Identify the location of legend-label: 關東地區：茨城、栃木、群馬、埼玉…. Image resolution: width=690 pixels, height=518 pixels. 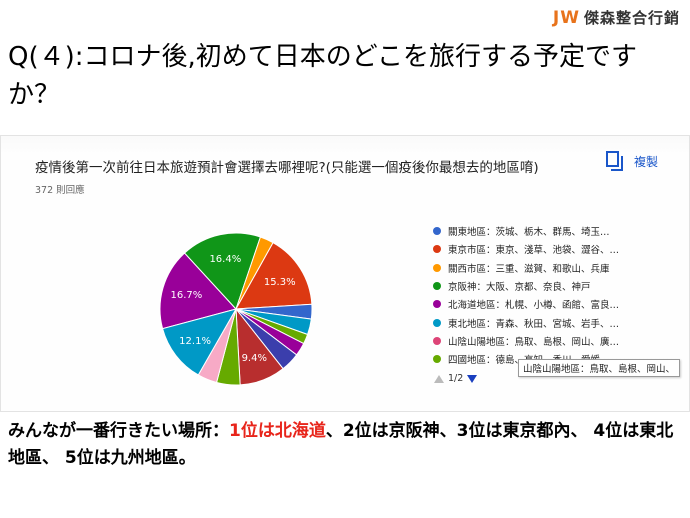
(529, 233).